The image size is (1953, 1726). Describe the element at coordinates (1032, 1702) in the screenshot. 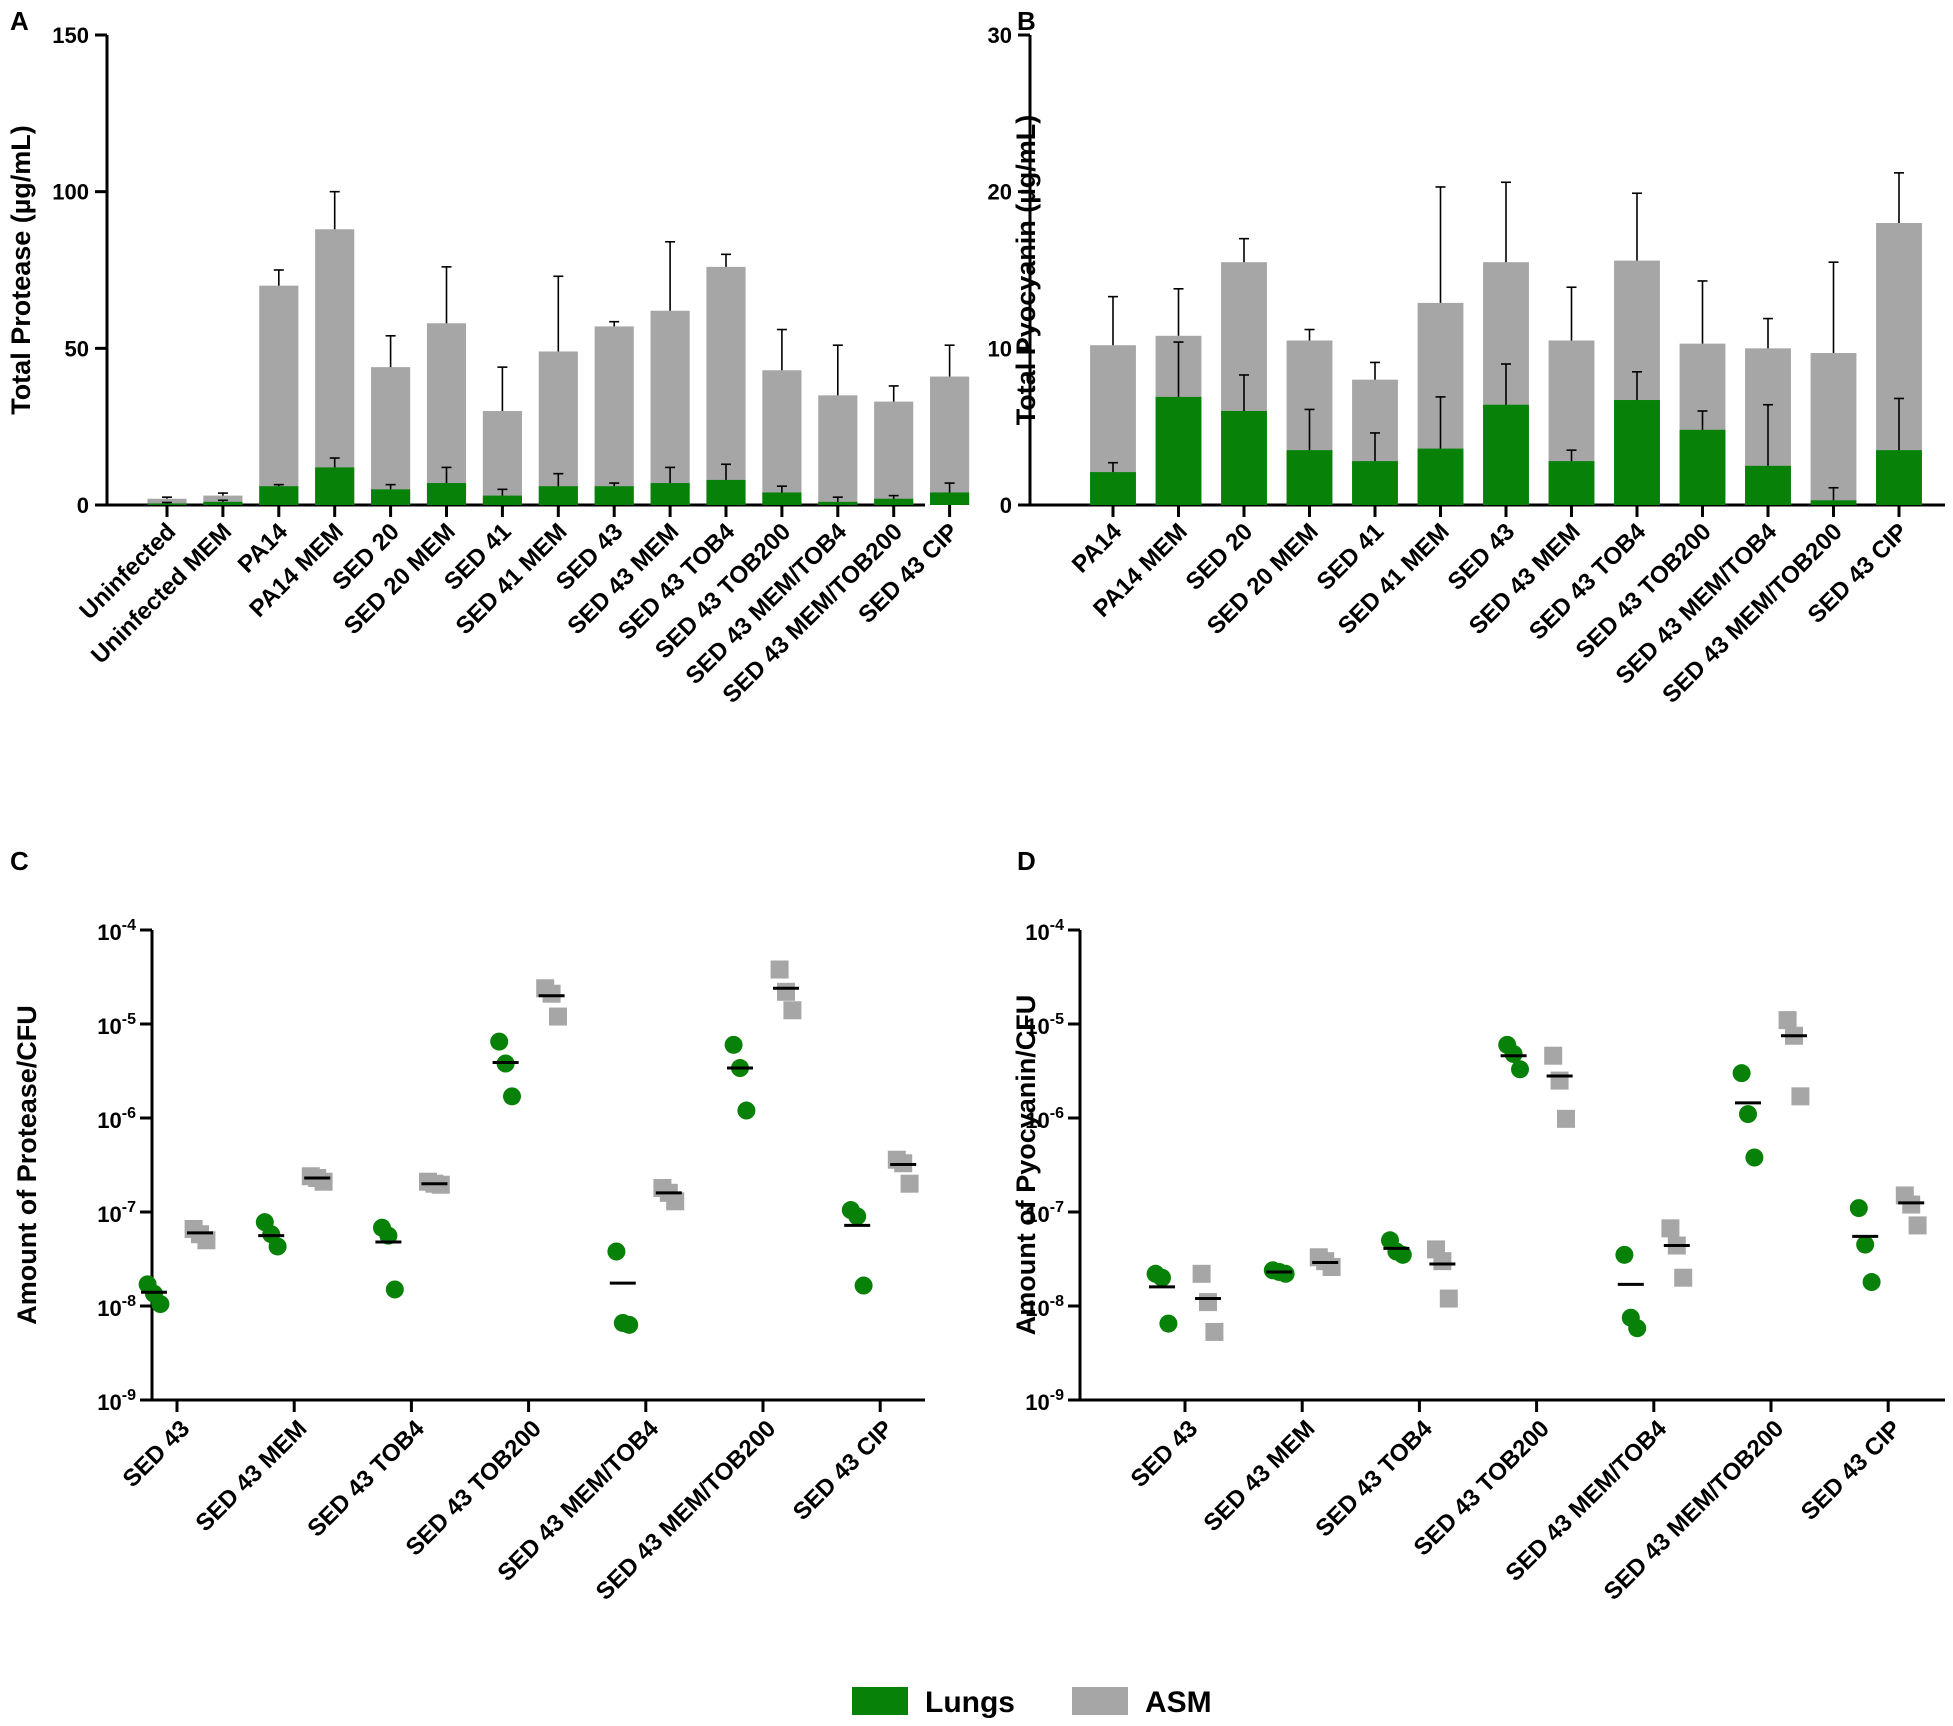

I see `legend: Lungs ASM` at that location.